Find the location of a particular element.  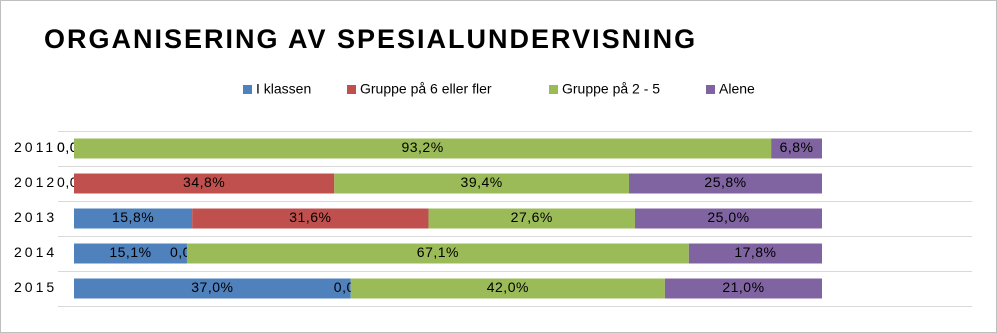

data-label: 15,1% is located at coordinates (130, 252).